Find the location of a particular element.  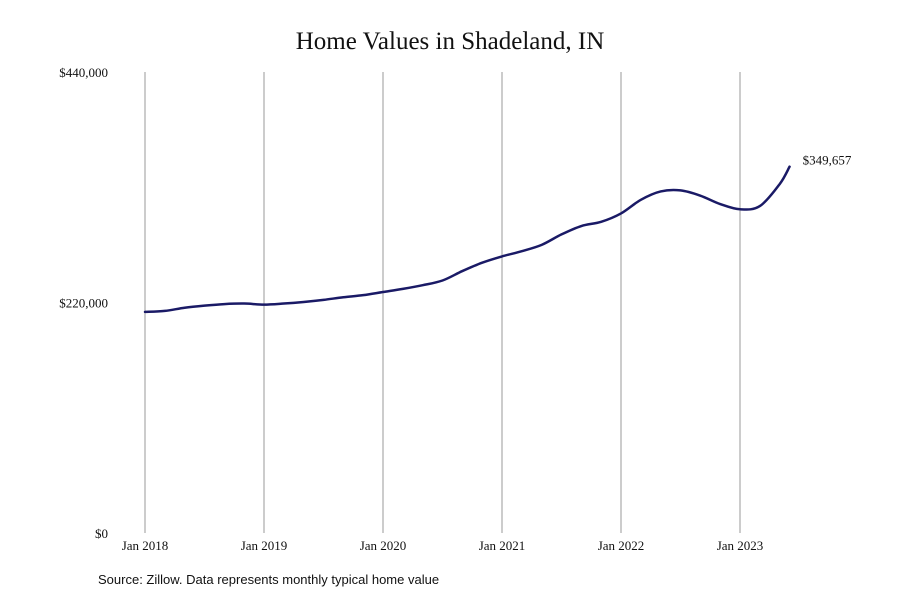

x-tick-label: Jan 2022 is located at coordinates (621, 545).